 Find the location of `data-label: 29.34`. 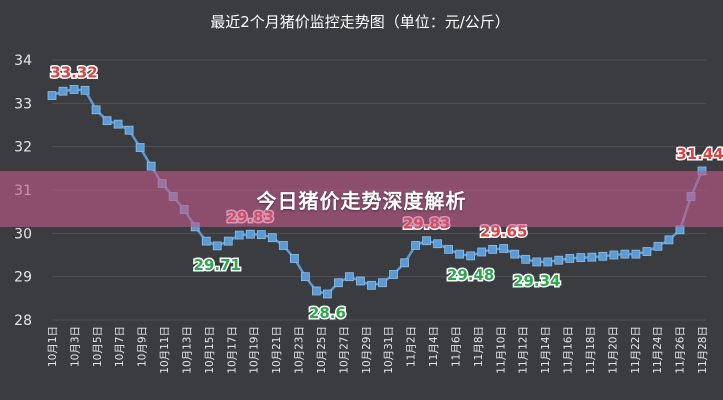

data-label: 29.34 is located at coordinates (536, 281).